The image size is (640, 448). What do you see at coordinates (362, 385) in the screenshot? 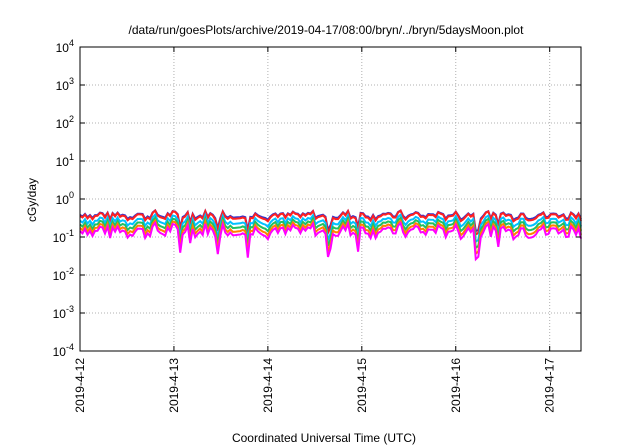
I see `x-tick-label: 2019-4-15` at bounding box center [362, 385].